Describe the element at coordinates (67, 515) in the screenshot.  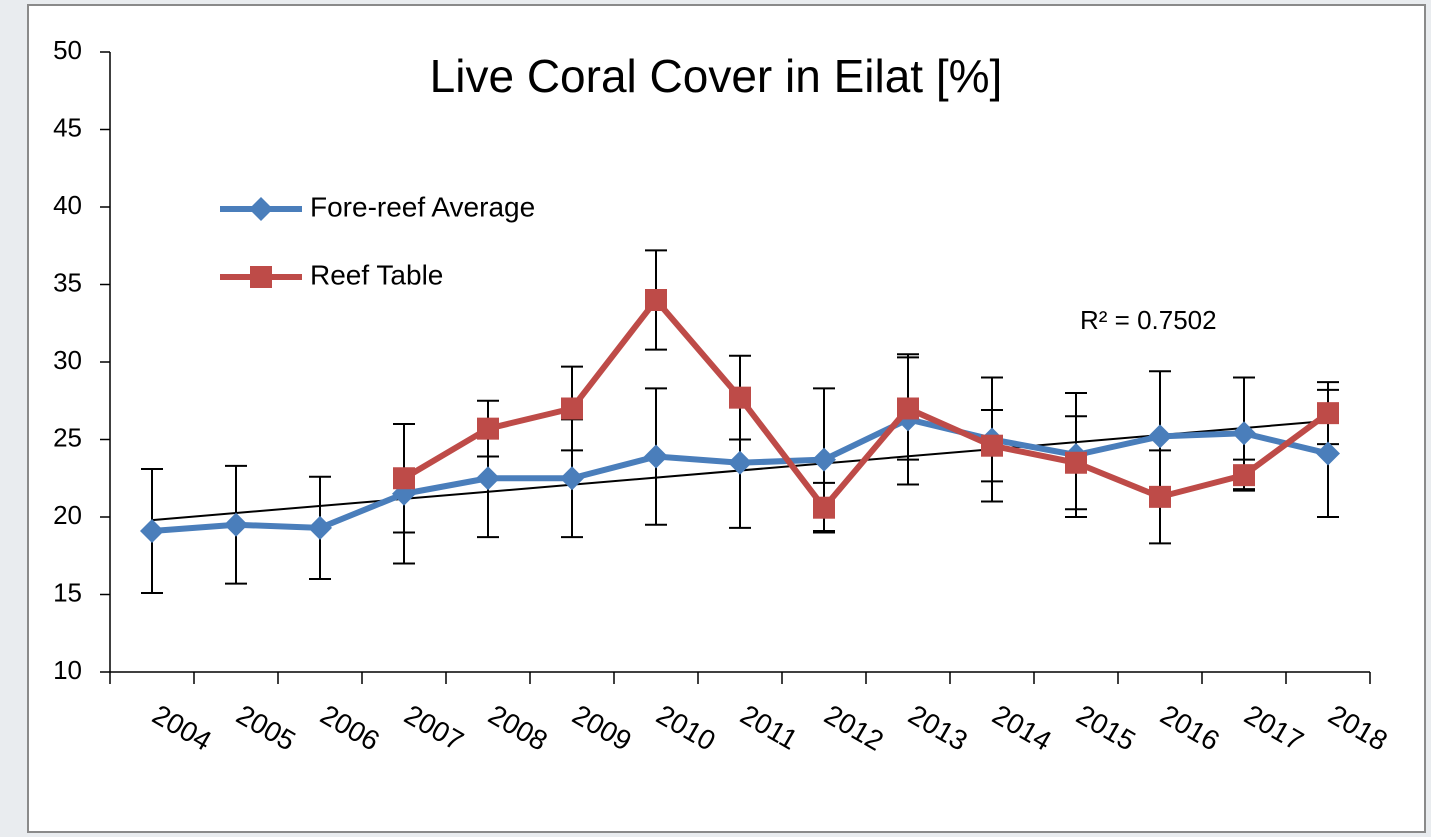
I see `y-tick-label: 20` at that location.